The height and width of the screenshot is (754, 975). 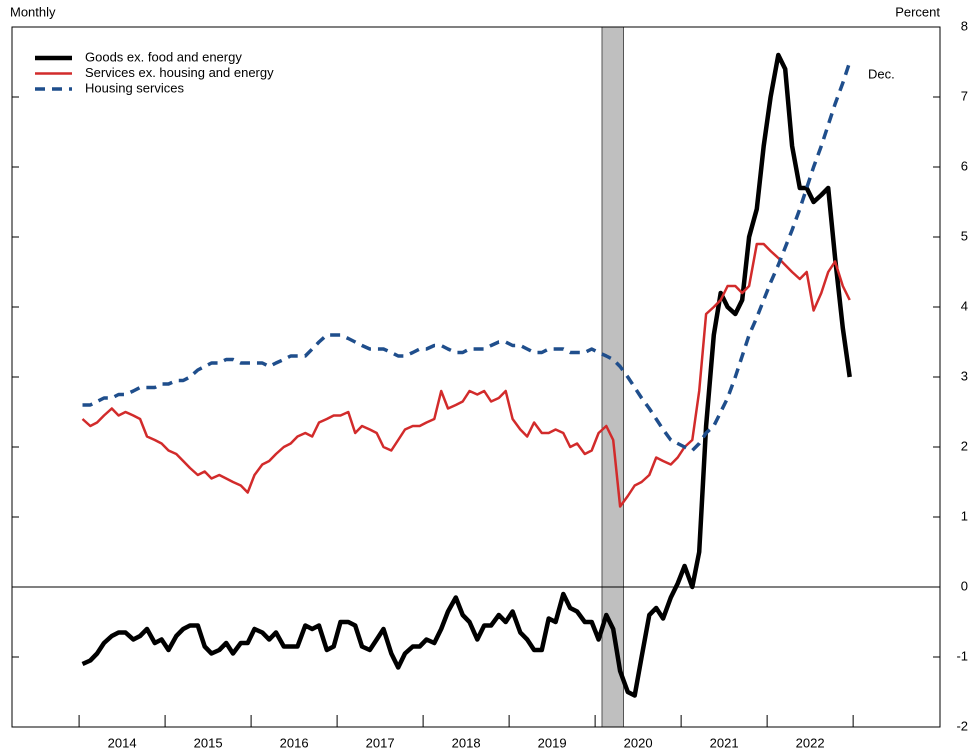 What do you see at coordinates (964, 165) in the screenshot?
I see `y-tick-label: 6` at bounding box center [964, 165].